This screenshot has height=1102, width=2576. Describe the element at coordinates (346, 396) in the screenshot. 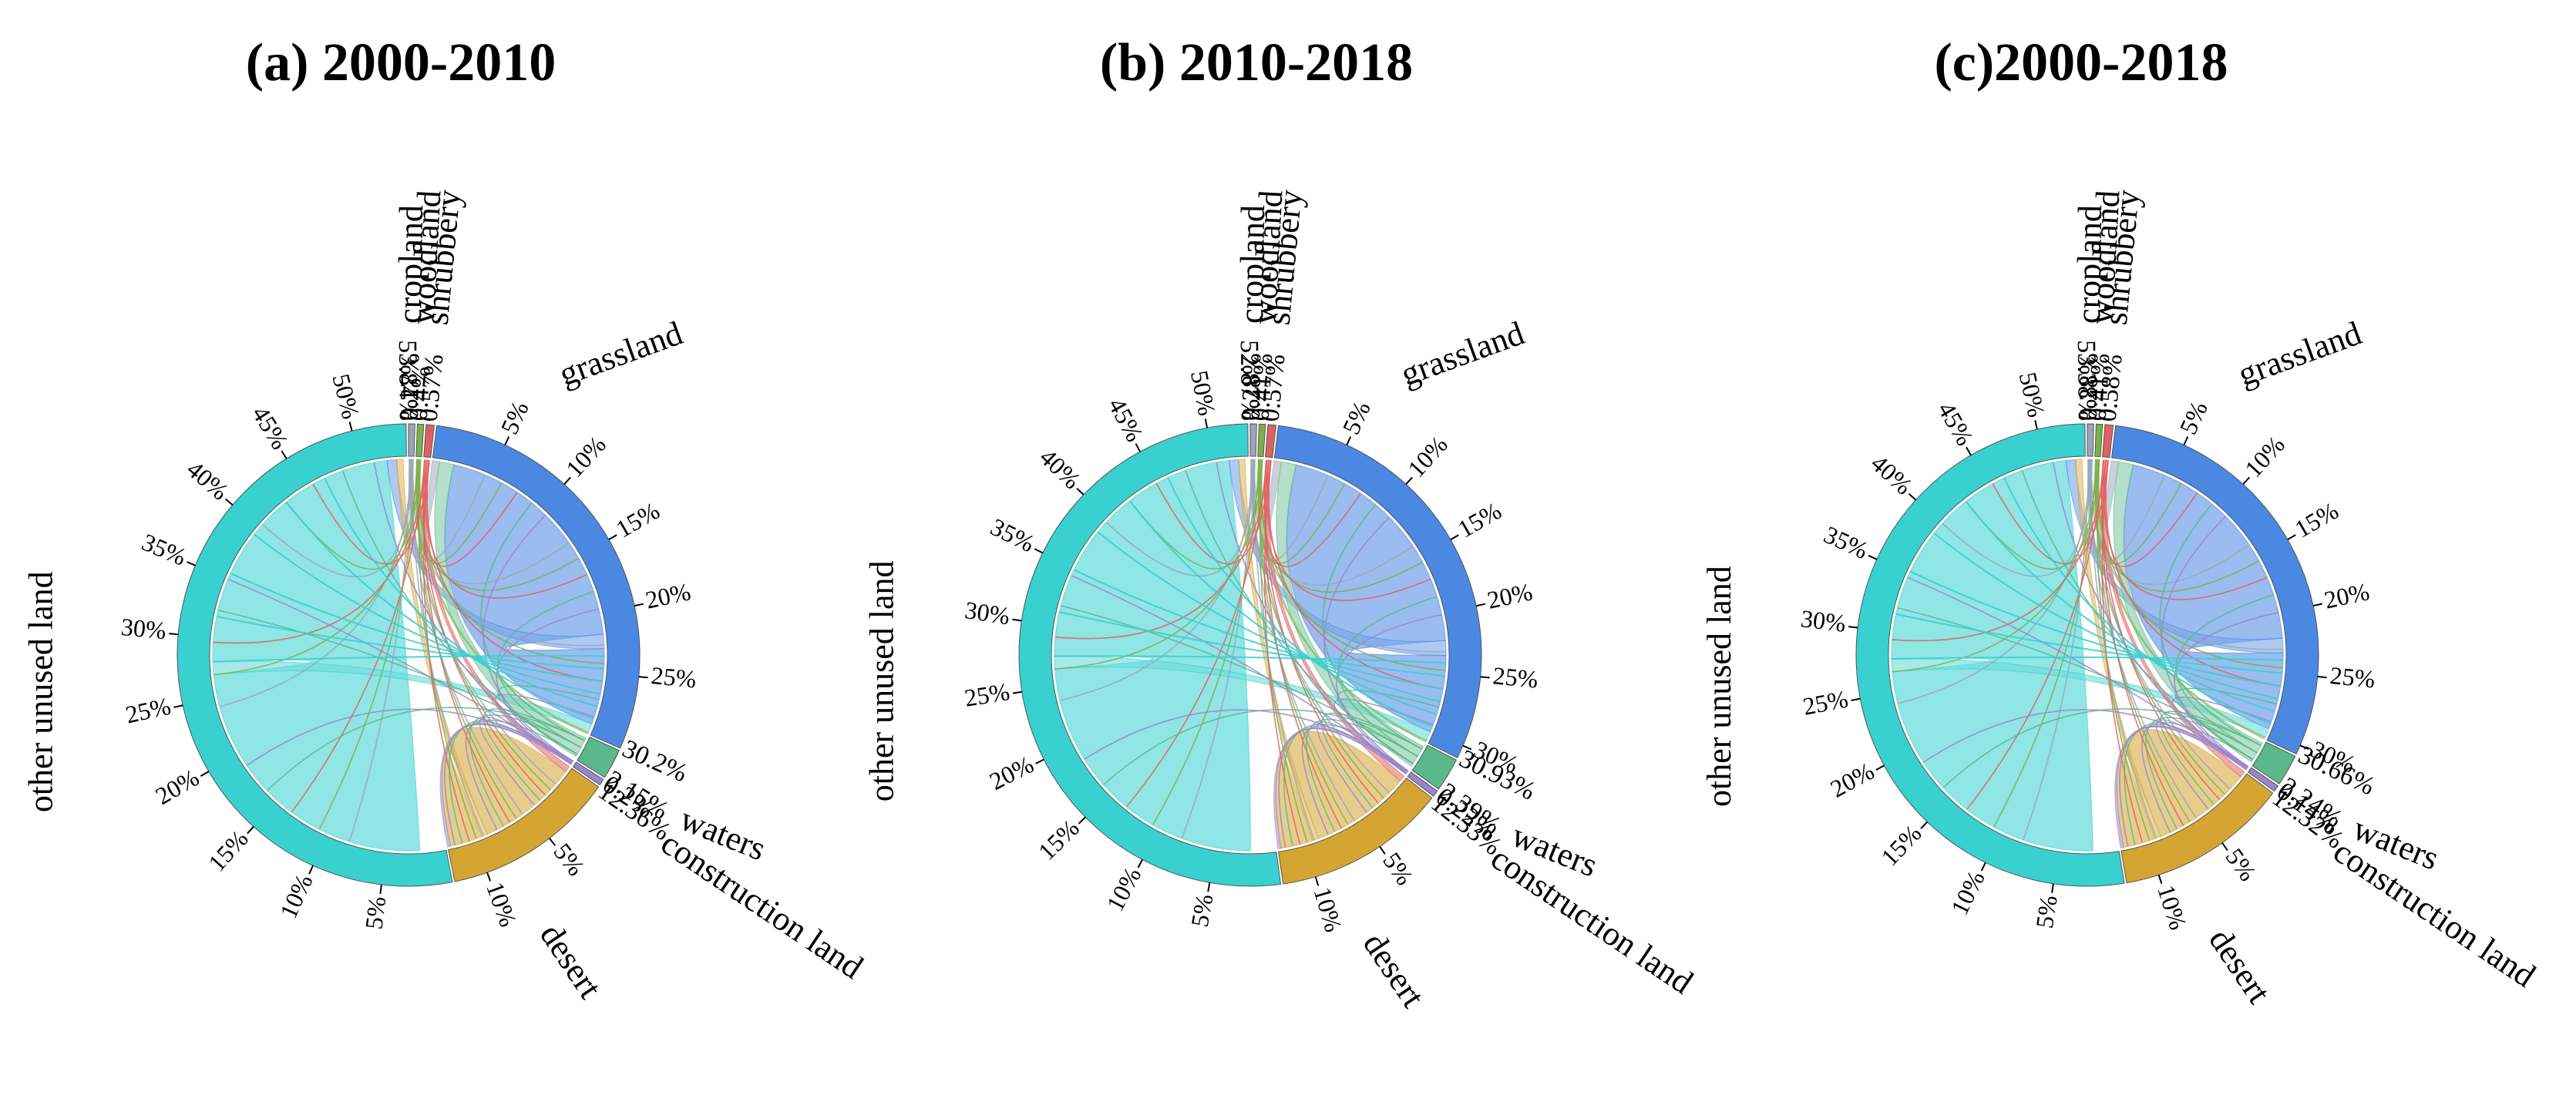

I see `tick-label: 50%` at that location.